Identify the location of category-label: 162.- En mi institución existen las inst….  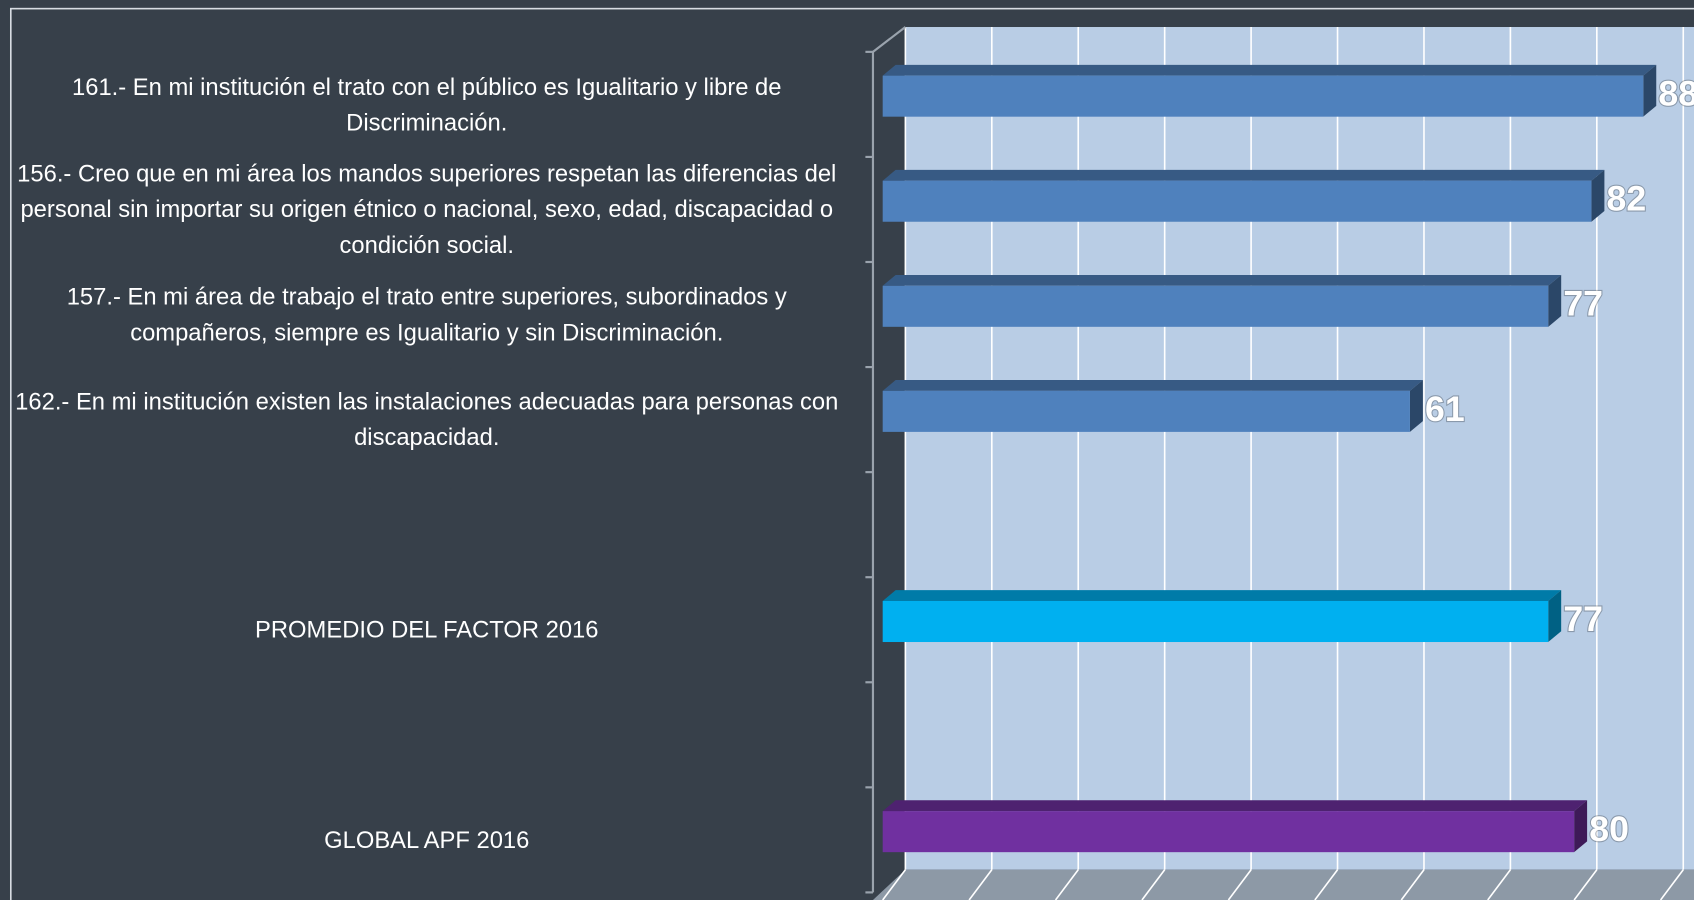
(427, 419).